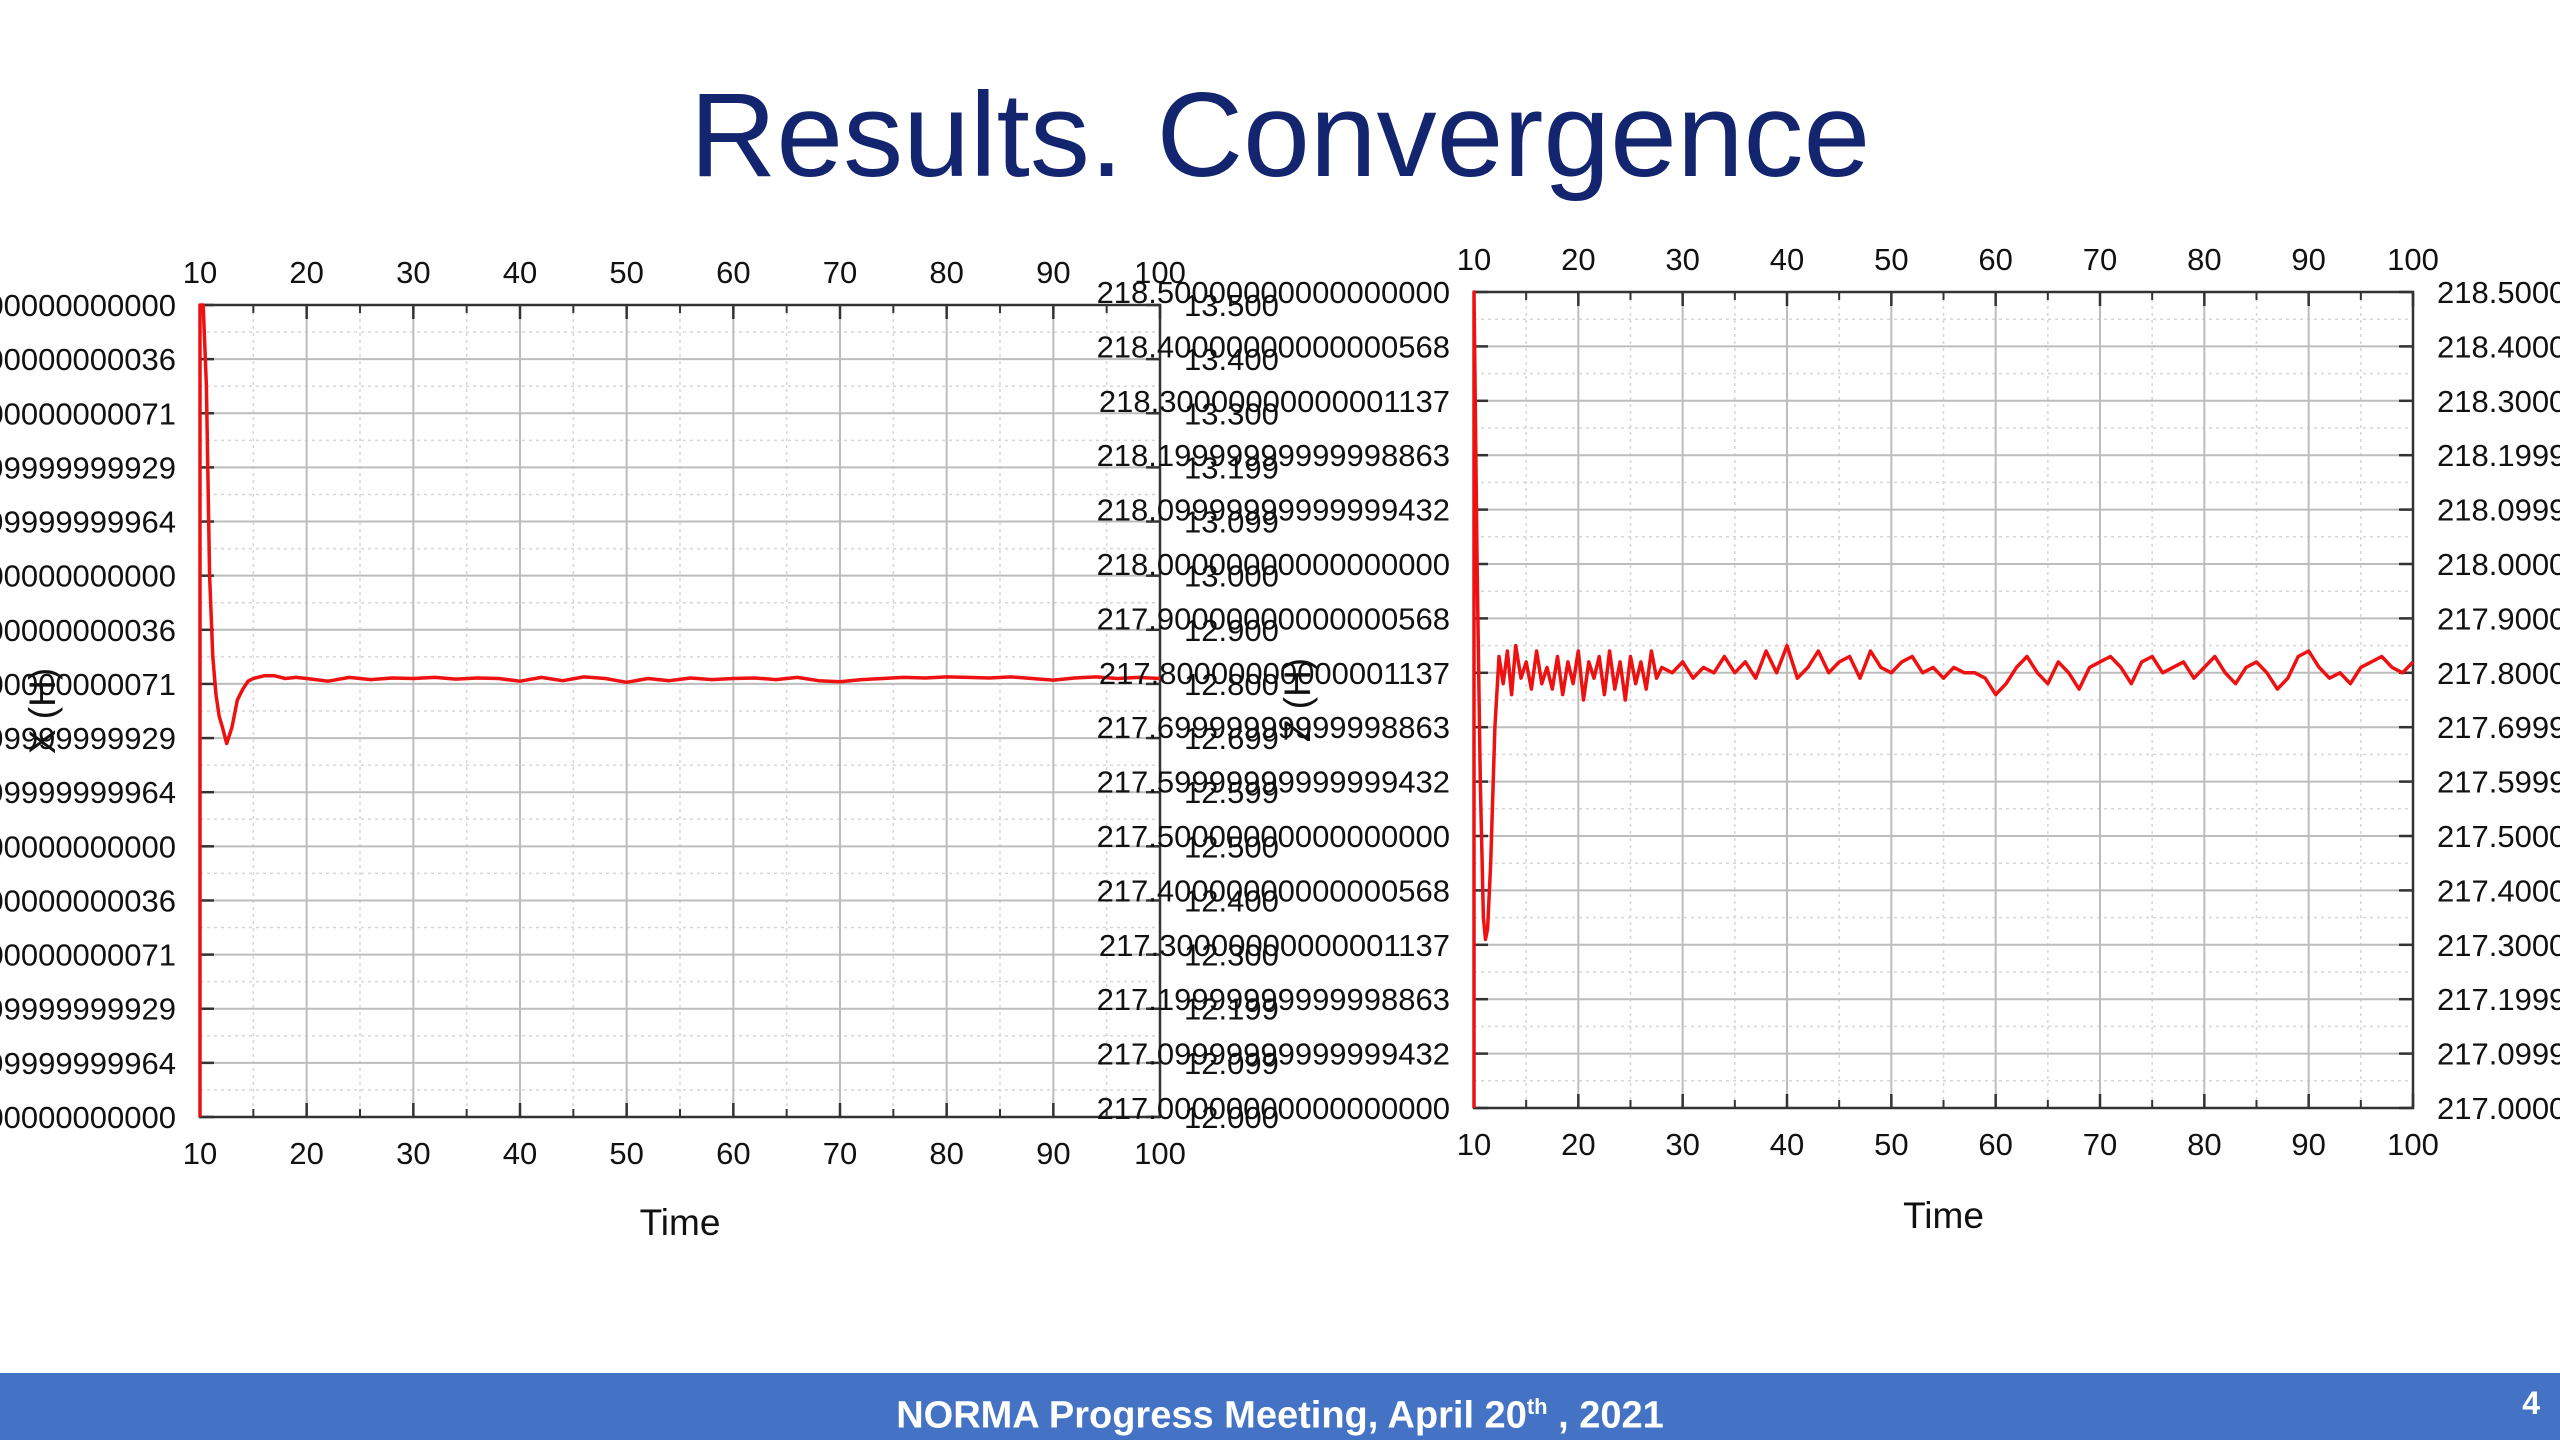  What do you see at coordinates (626, 272) in the screenshot?
I see `x-x-tick-label-top: 50` at bounding box center [626, 272].